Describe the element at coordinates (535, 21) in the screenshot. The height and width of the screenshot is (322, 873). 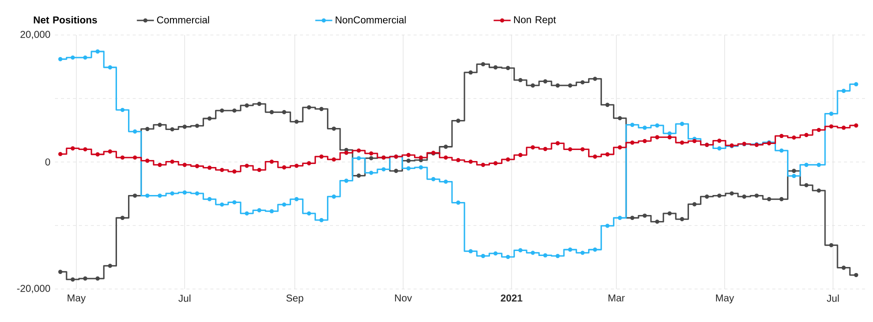
I see `legend-label: Non Rept` at that location.